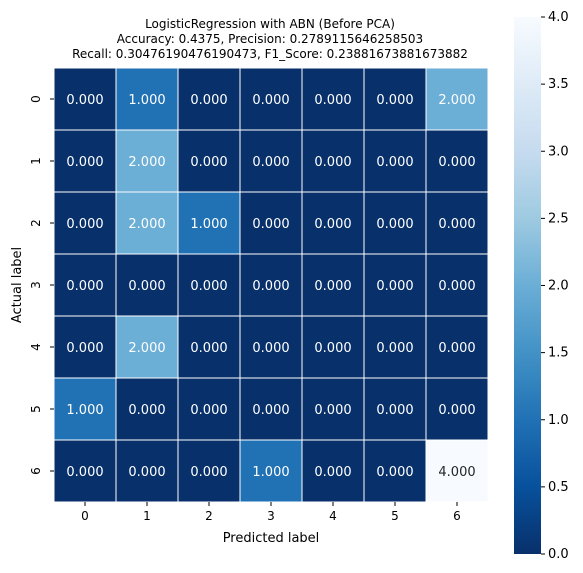 The height and width of the screenshot is (573, 583). I want to click on heatmap-cell-r0-c3, so click(271, 99).